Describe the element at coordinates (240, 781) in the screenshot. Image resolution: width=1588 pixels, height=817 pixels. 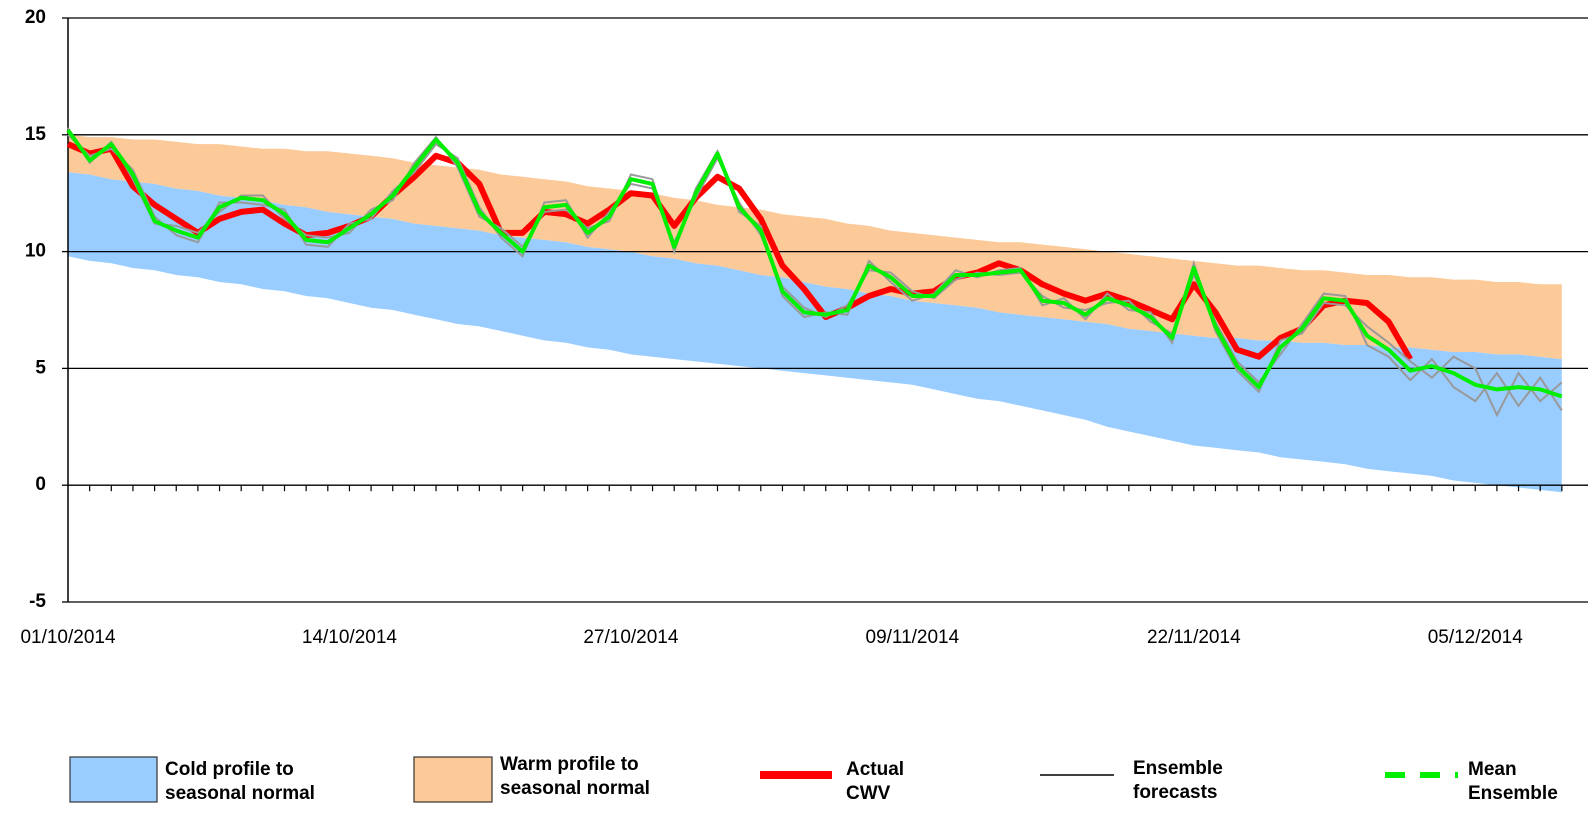
I see `legend-label: Cold profile to seasonal normal` at that location.